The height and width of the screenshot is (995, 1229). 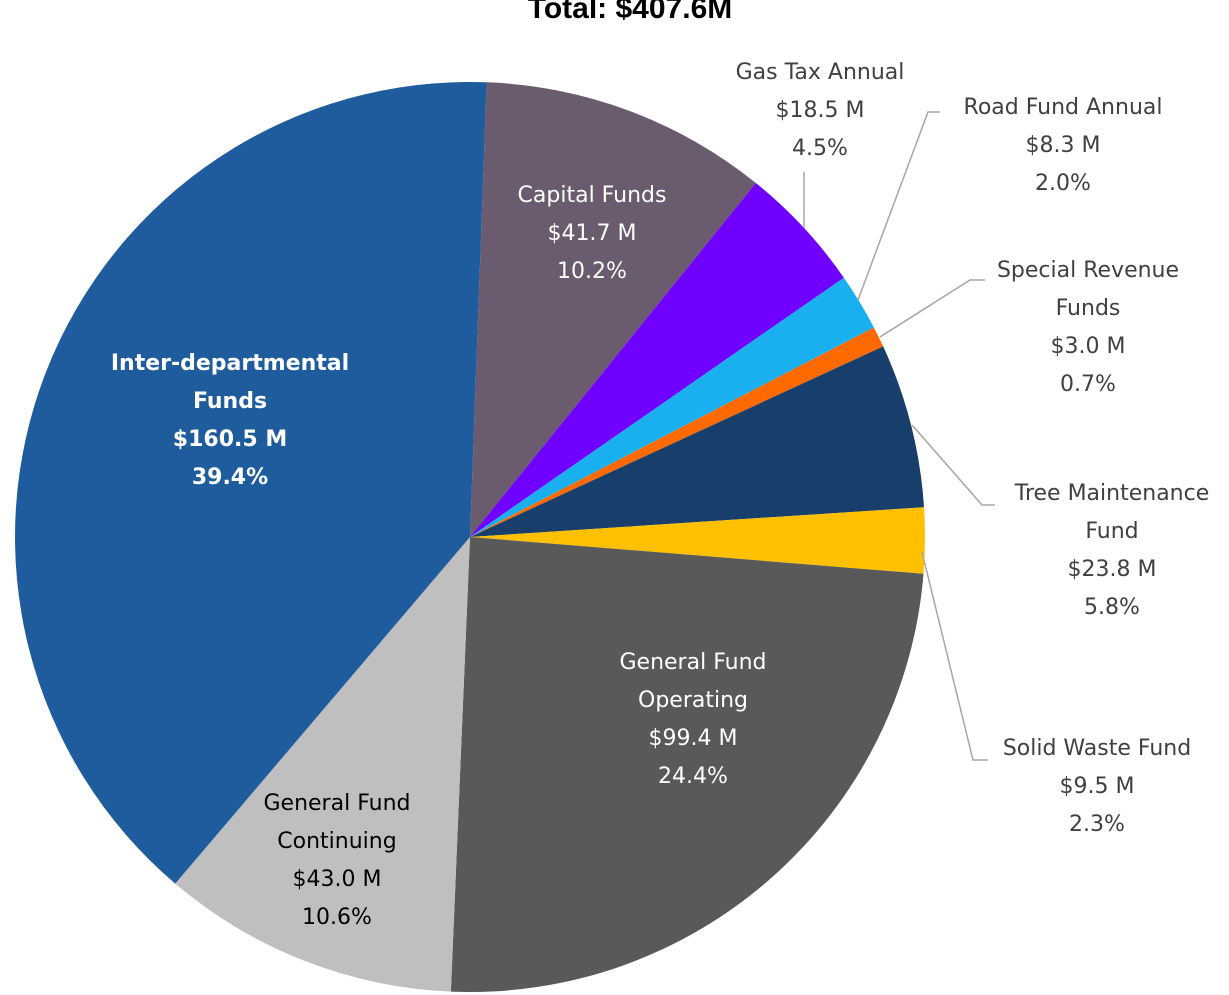 I want to click on chart-title: Total: $407.6M, so click(x=630, y=12).